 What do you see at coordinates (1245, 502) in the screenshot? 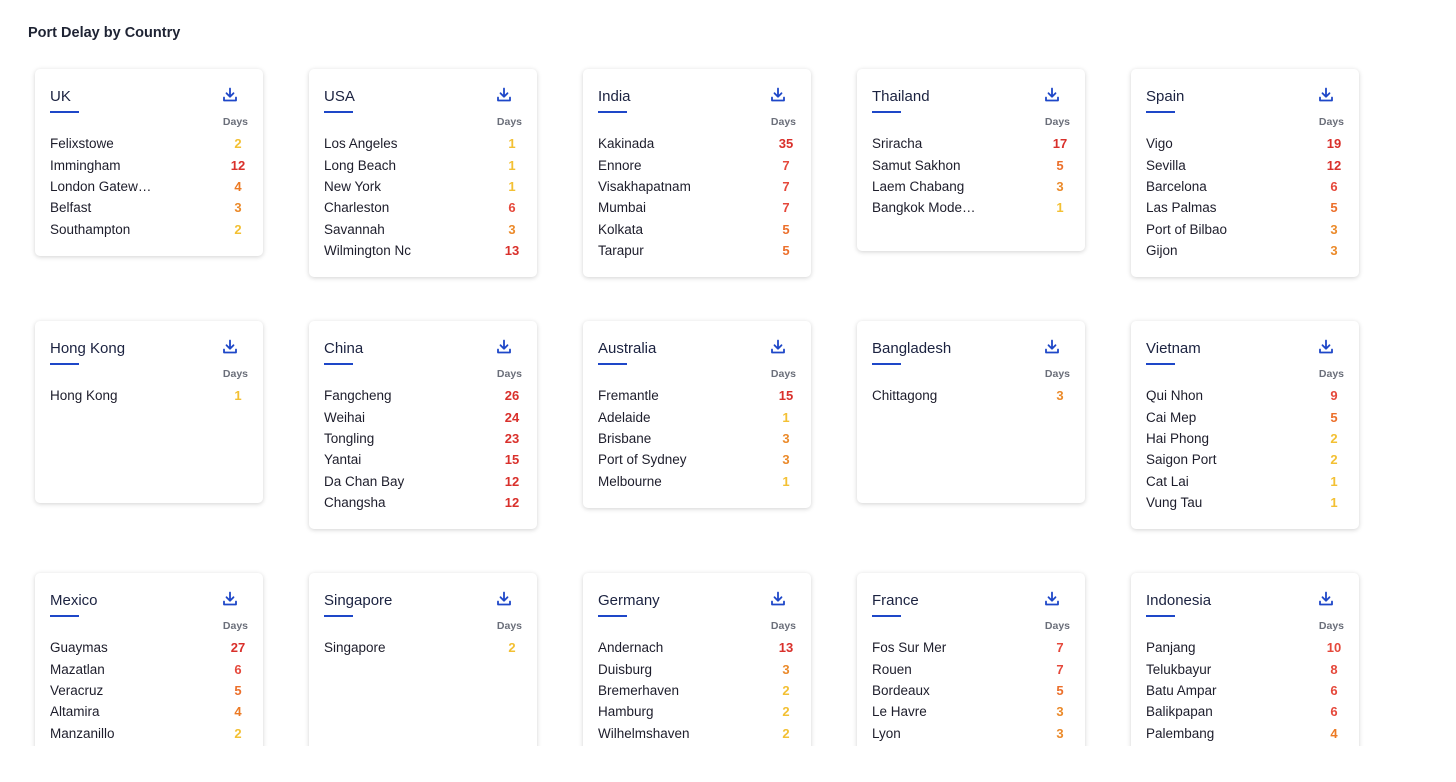
I see `port-row: Vung Tau 1` at bounding box center [1245, 502].